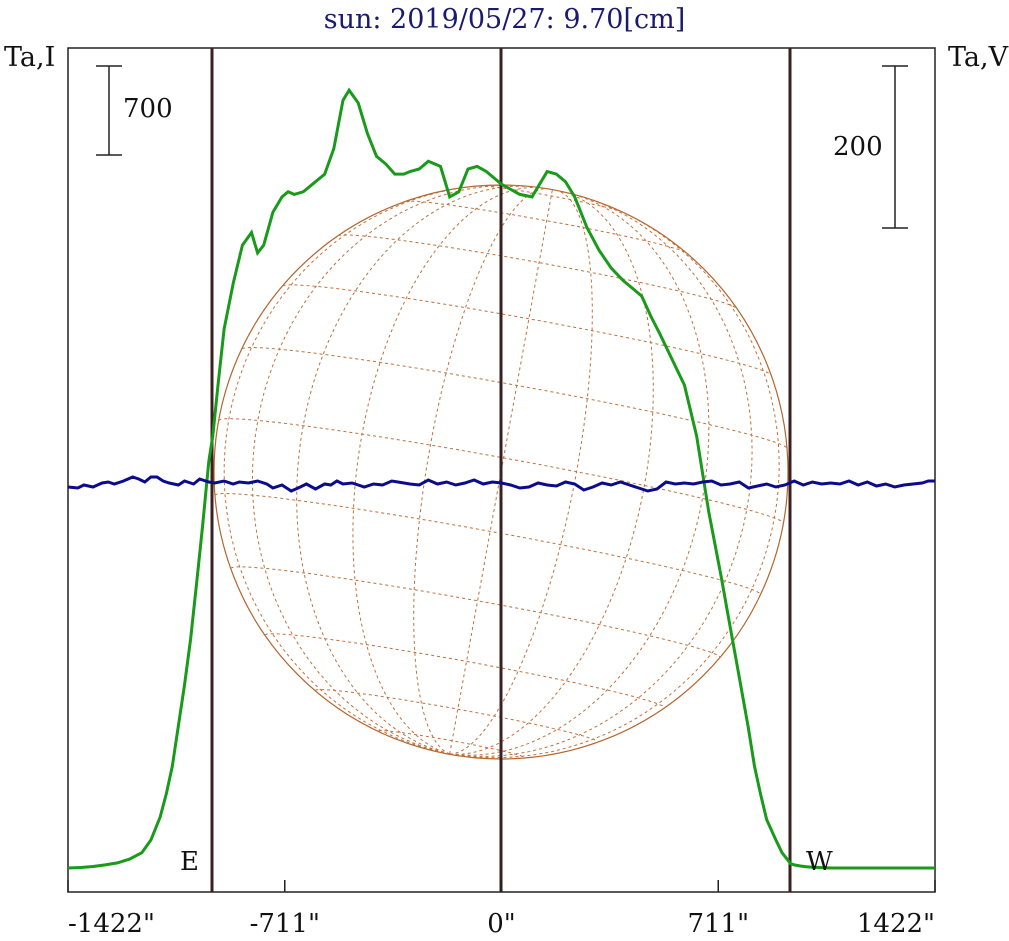 The image size is (1009, 941). What do you see at coordinates (504, 19) in the screenshot?
I see `chart-title: sun: 2019/05/27: 9.70[cm]` at bounding box center [504, 19].